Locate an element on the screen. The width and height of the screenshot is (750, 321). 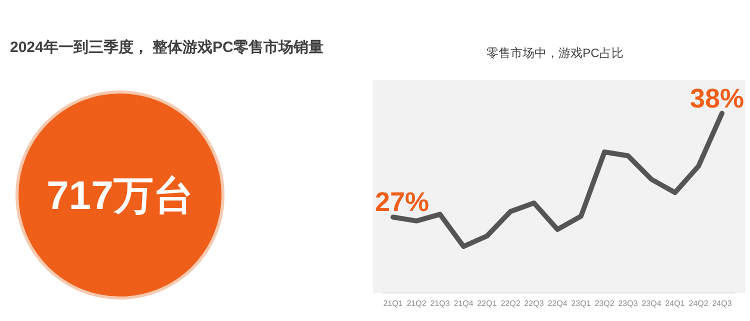
x-tick-label: 21Q4 is located at coordinates (464, 303).